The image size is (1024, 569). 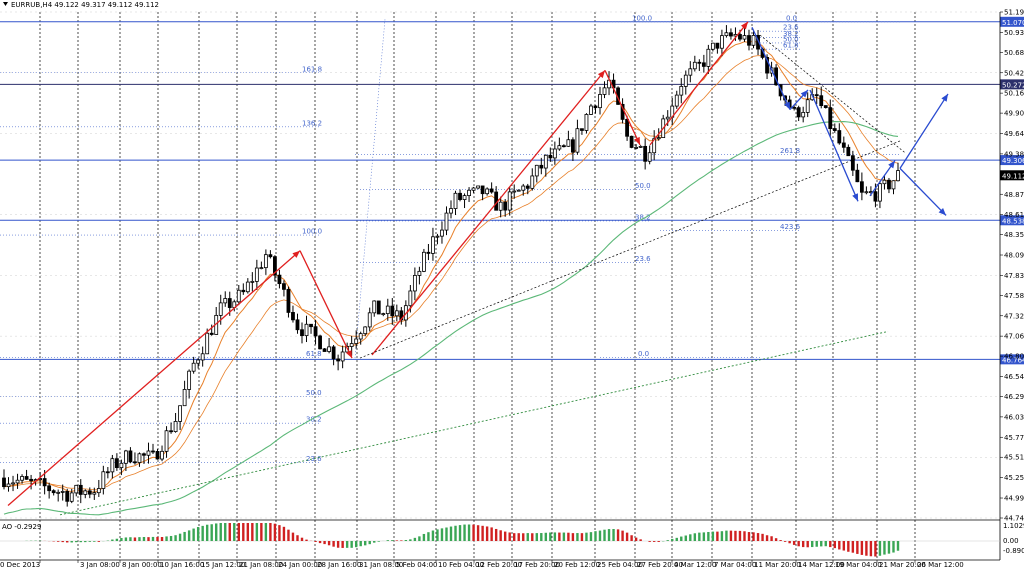 What do you see at coordinates (461, 565) in the screenshot?
I see `time-tick-label: 10 Feb 04:00` at bounding box center [461, 565].